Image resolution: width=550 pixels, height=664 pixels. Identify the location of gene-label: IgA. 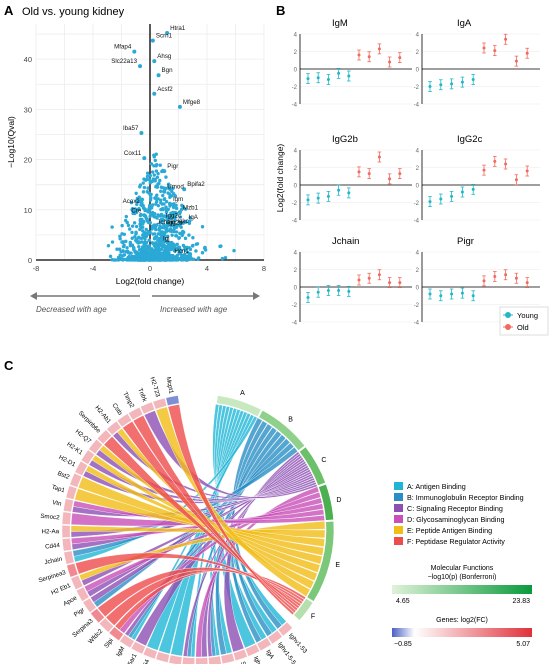
(269, 655).